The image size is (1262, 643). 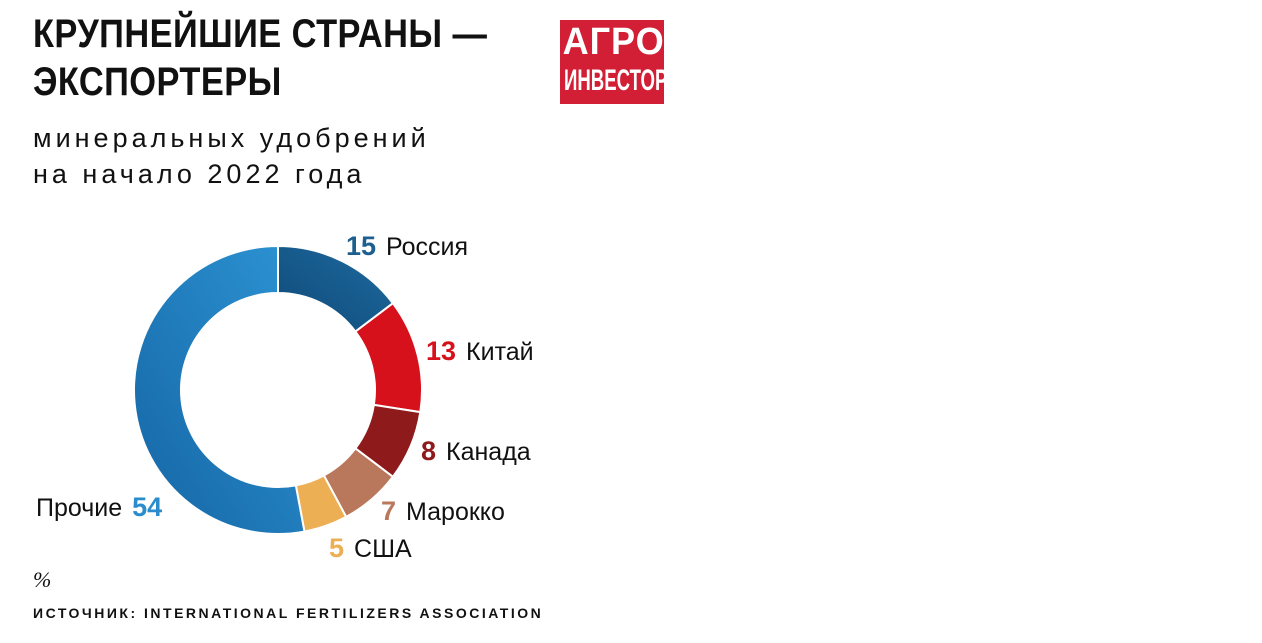 I want to click on value-прочие: 54, so click(x=147, y=507).